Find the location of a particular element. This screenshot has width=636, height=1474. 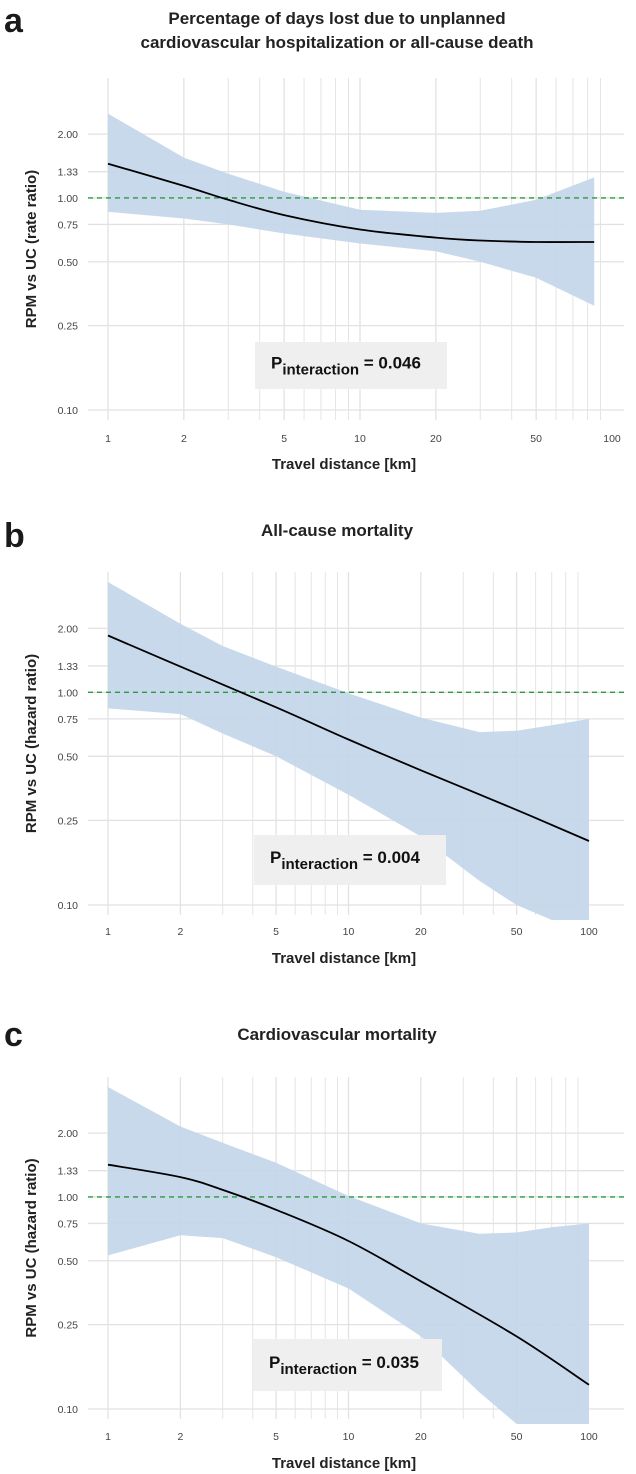

annotation-text: Pinteraction = 0.046 is located at coordinates (346, 366).